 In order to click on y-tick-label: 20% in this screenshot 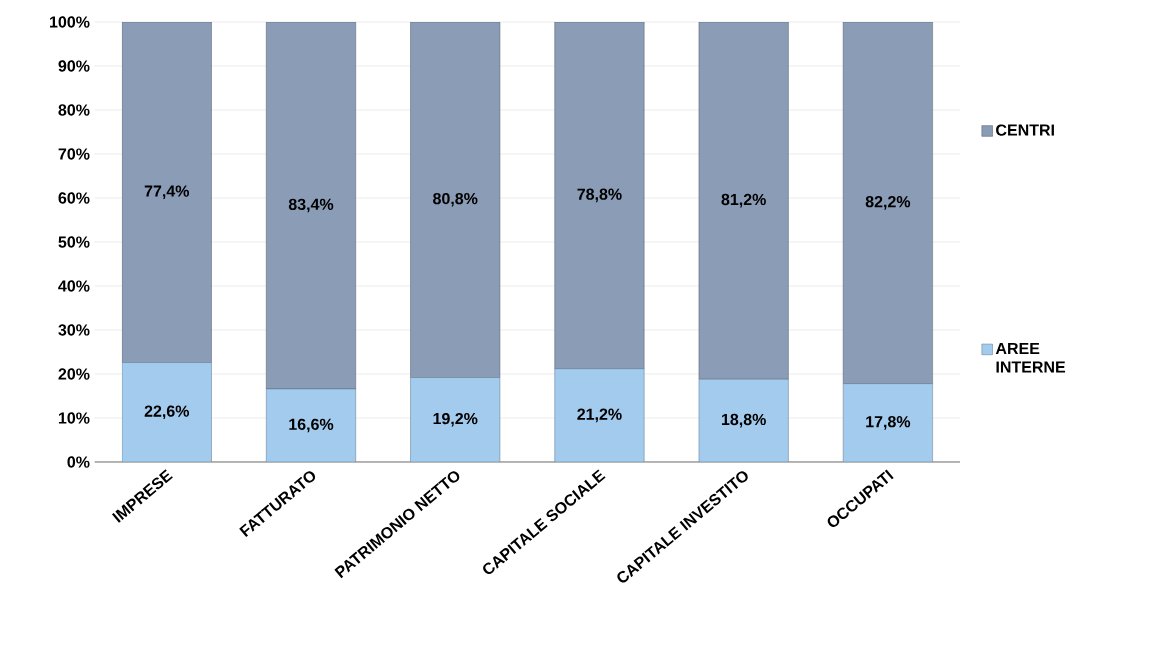, I will do `click(74, 374)`.